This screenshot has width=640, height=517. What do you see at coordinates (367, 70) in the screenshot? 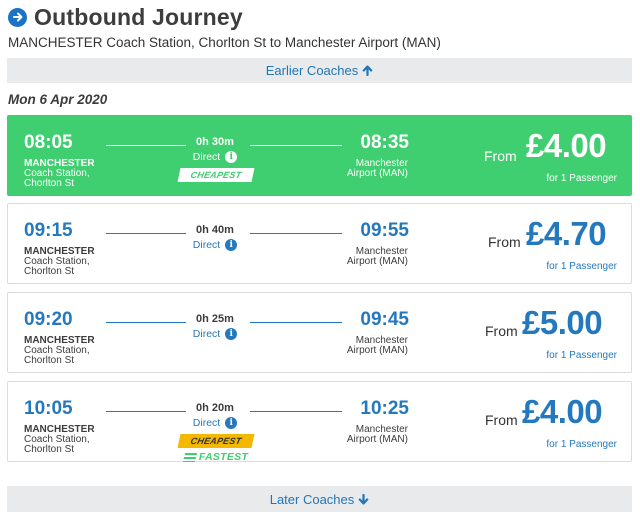
I see `arrow-up-icon` at bounding box center [367, 70].